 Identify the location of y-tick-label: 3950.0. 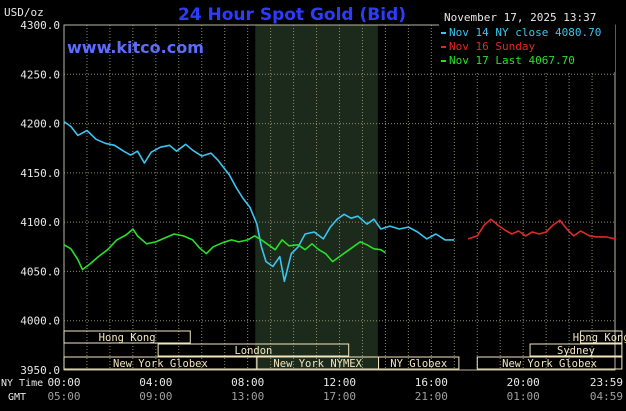
(40, 370).